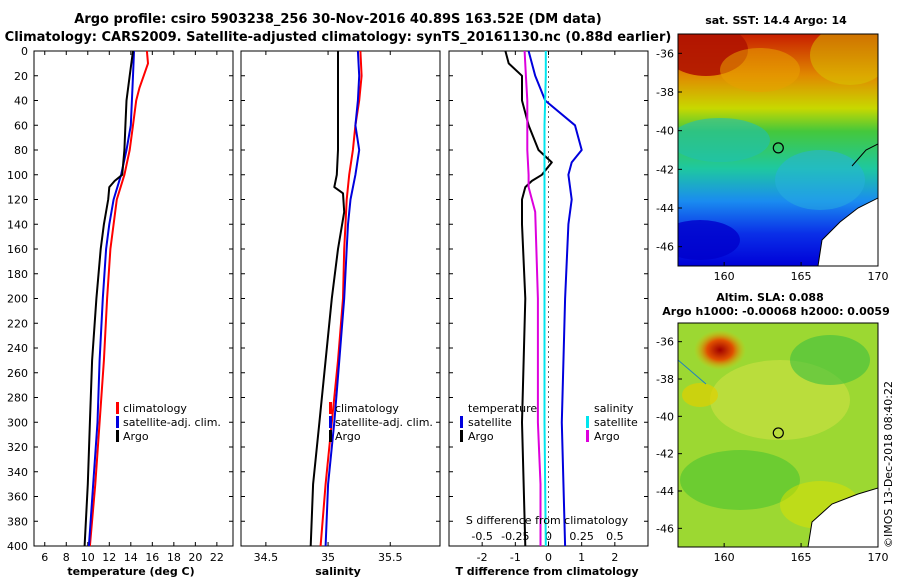 Image resolution: width=900 pixels, height=580 pixels. I want to click on s-tick-label: -0.25, so click(515, 536).